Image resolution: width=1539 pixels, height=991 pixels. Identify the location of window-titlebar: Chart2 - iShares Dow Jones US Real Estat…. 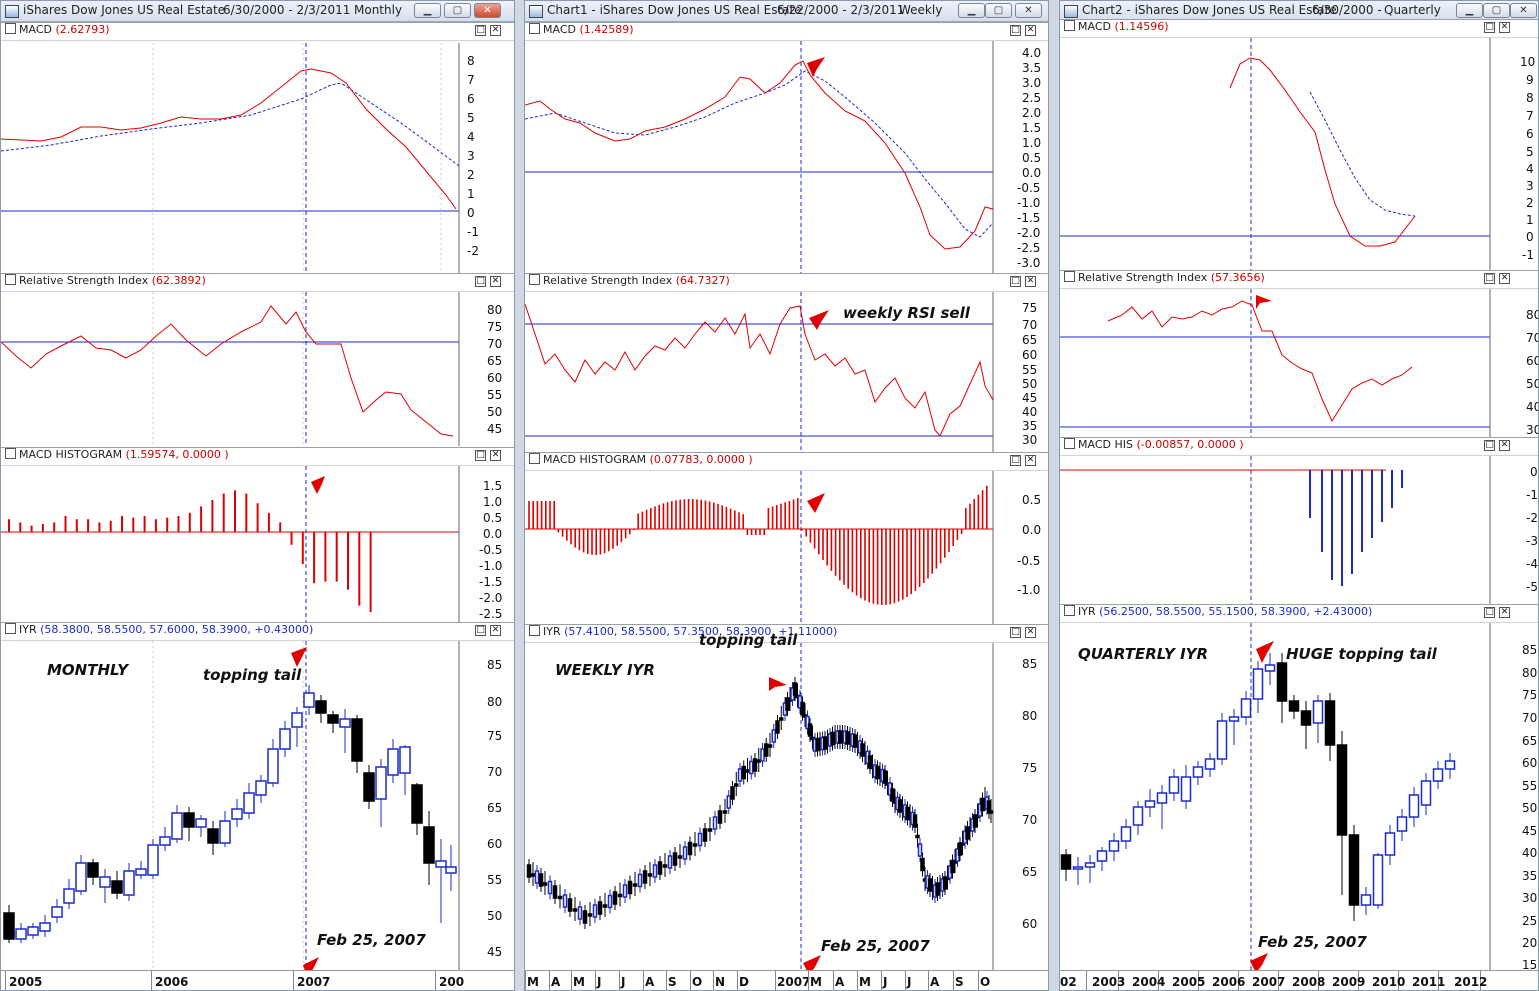
(1299, 11).